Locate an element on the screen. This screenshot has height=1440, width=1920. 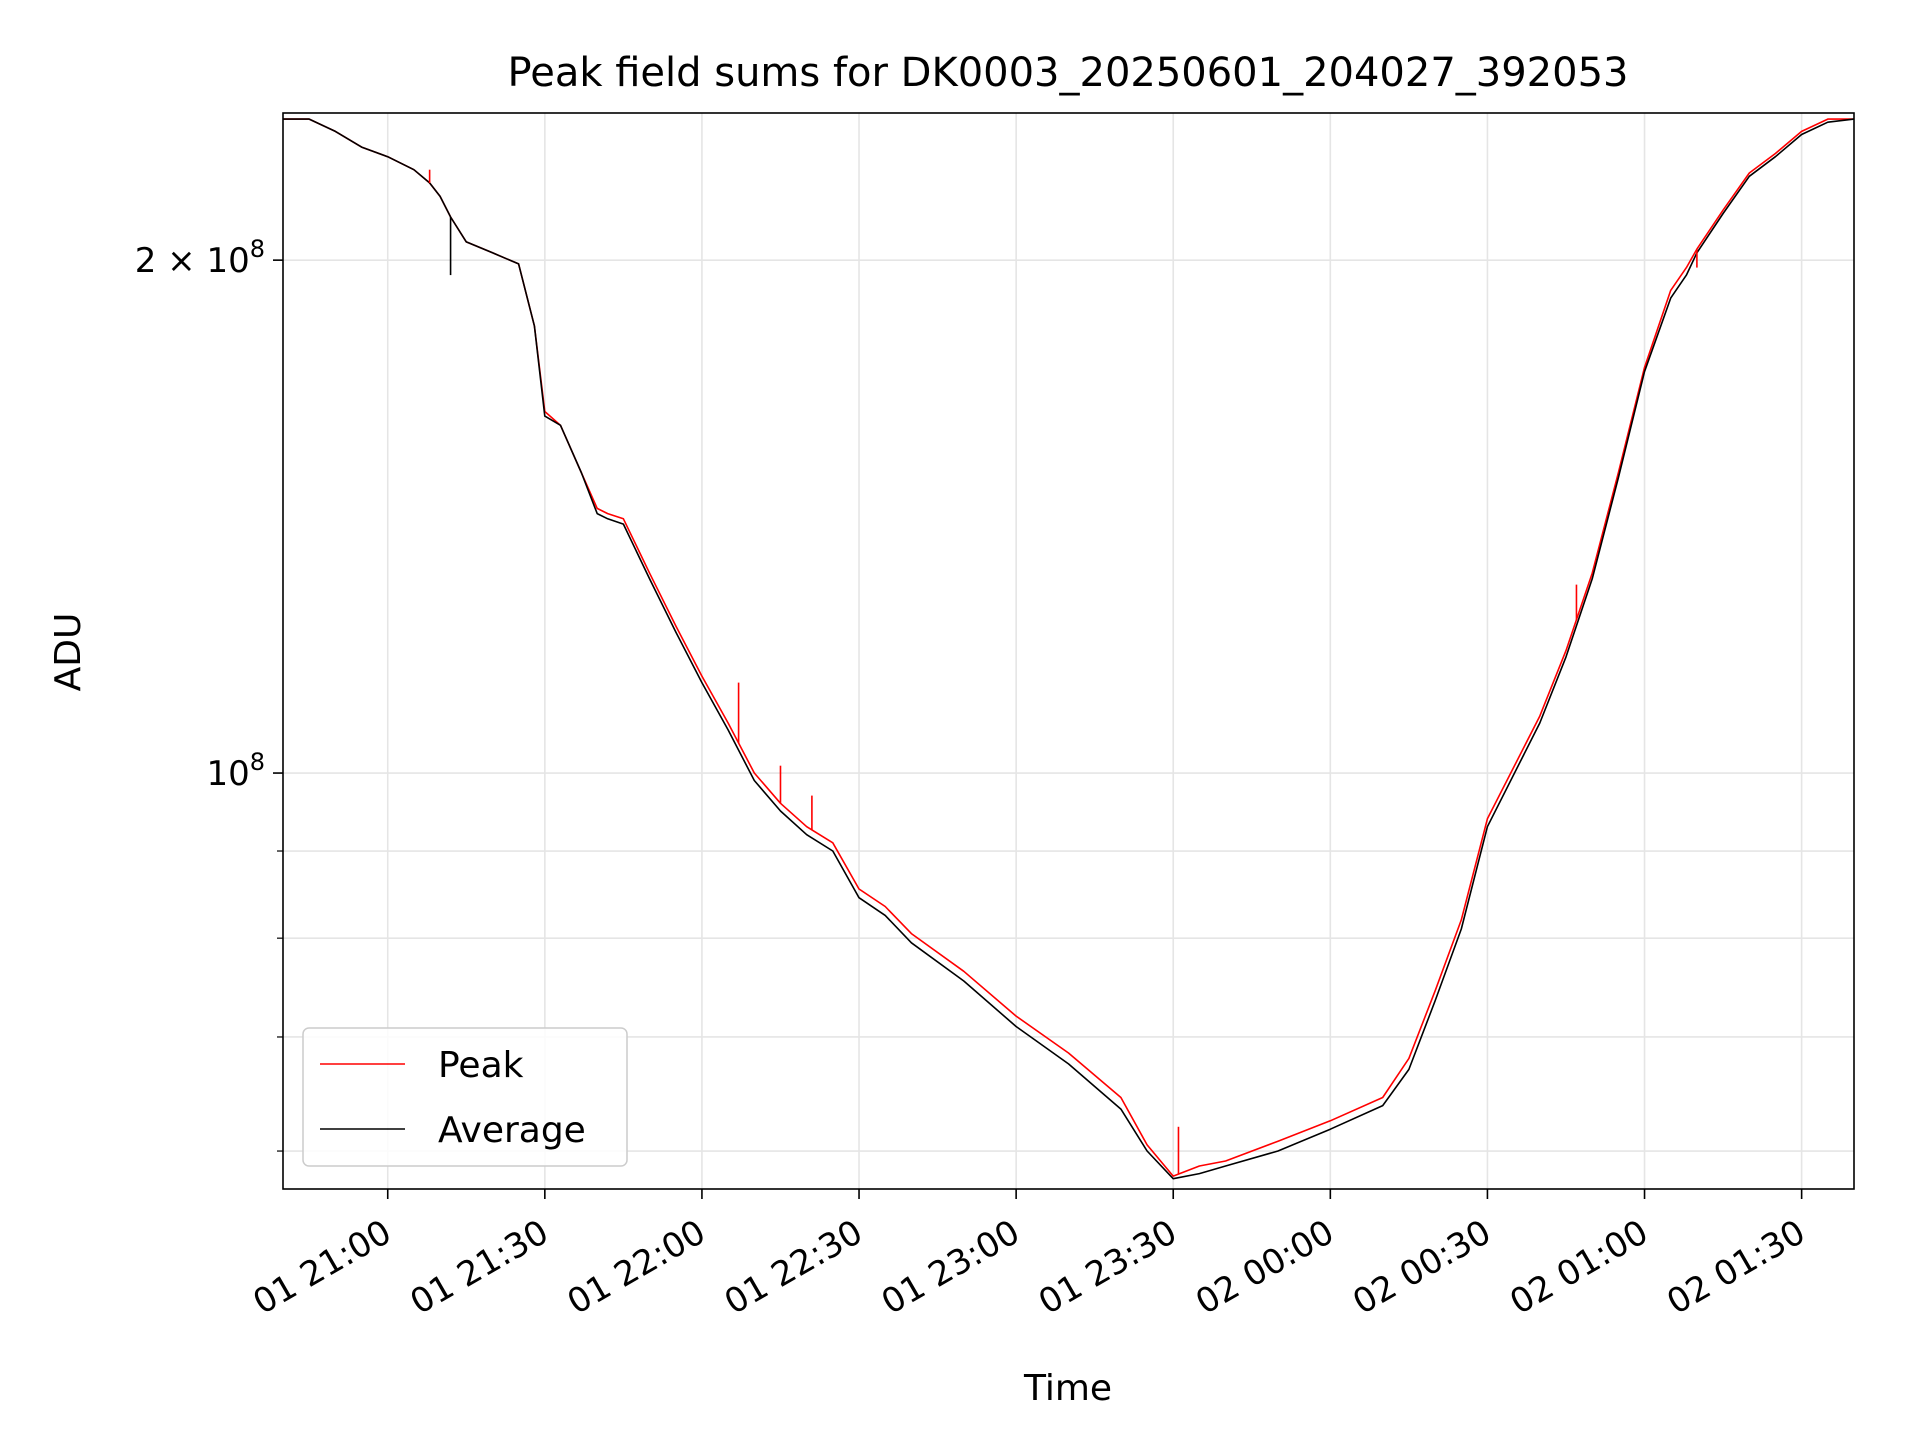
legend-box is located at coordinates (465, 1097).